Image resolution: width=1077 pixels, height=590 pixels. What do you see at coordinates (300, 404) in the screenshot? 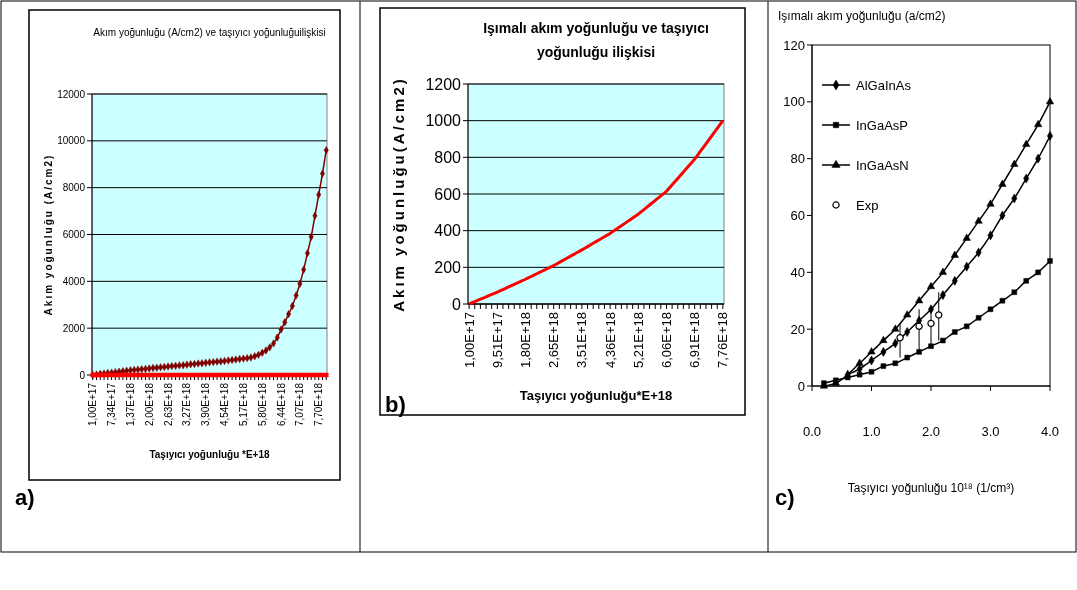
I see `x-tick-label: 7,07E+18` at bounding box center [300, 404].